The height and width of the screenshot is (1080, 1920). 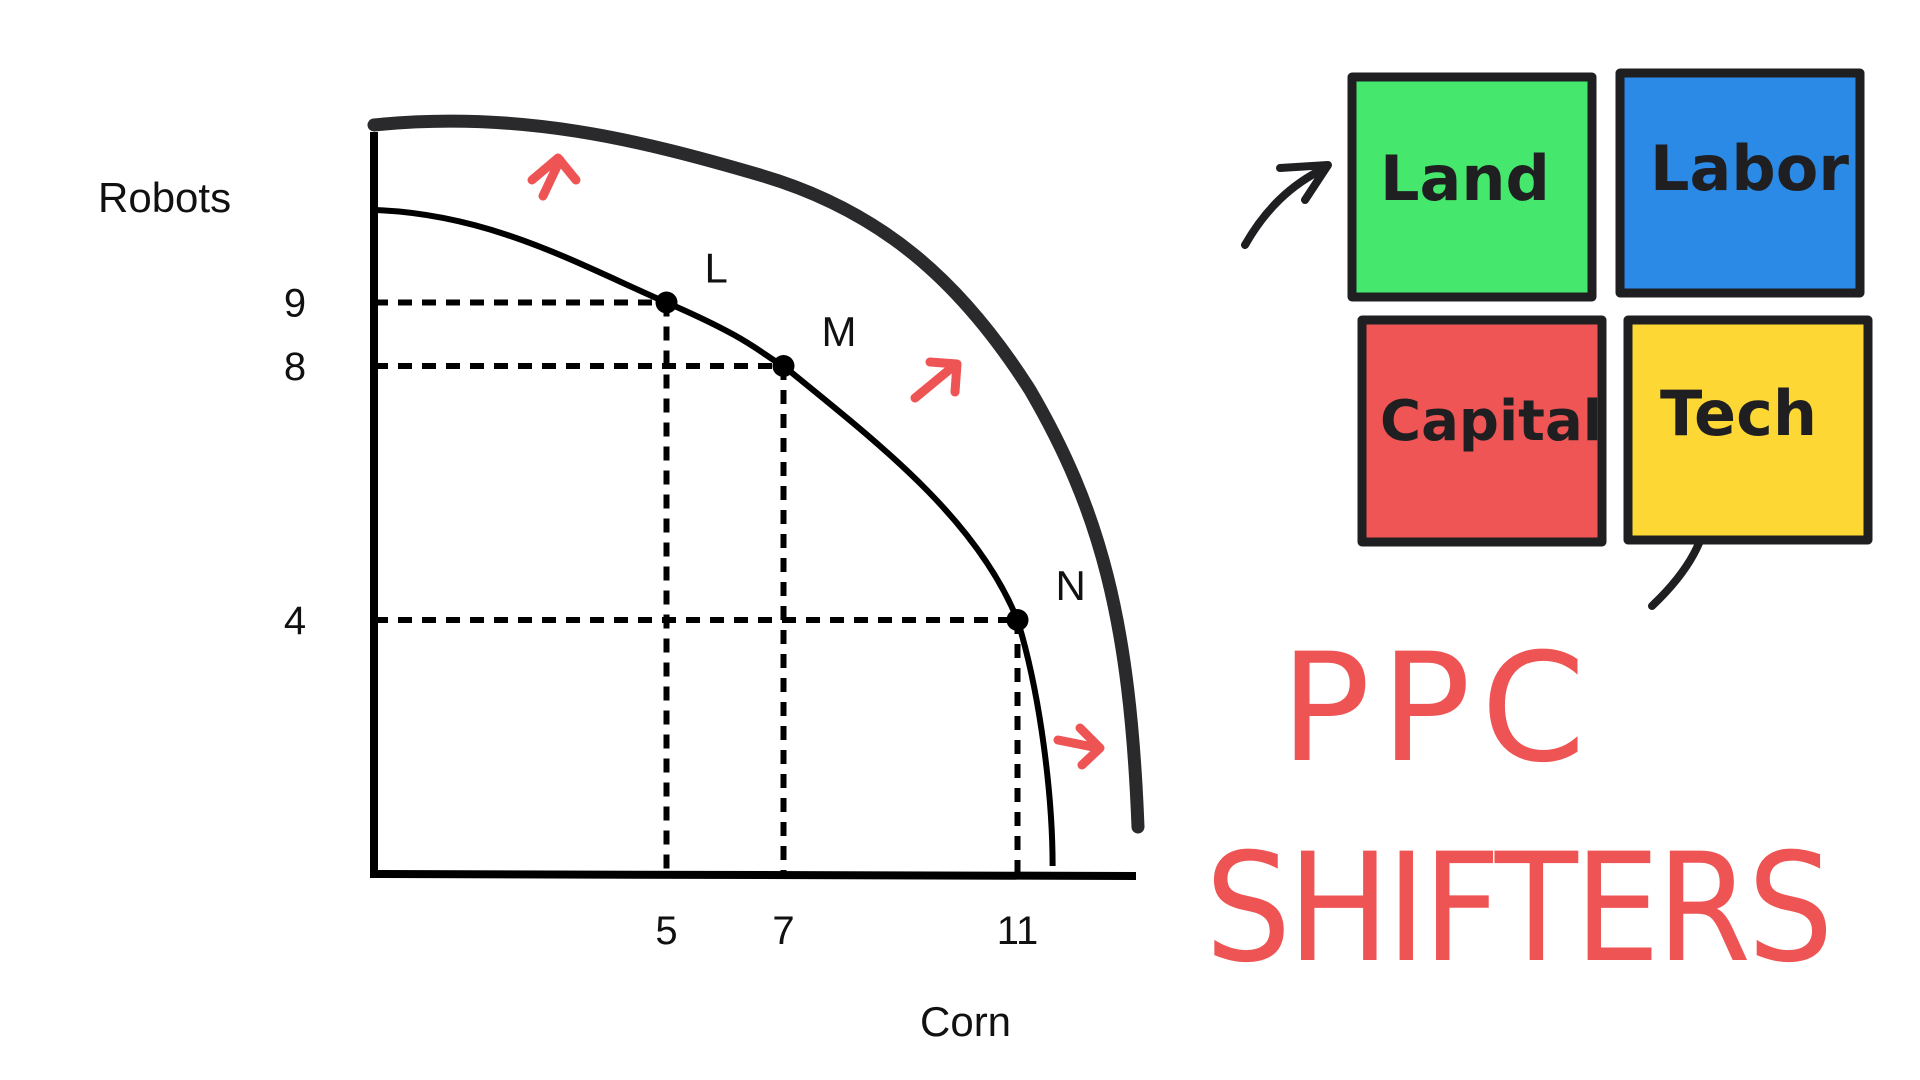 What do you see at coordinates (1749, 168) in the screenshot?
I see `labor-label: Labor` at bounding box center [1749, 168].